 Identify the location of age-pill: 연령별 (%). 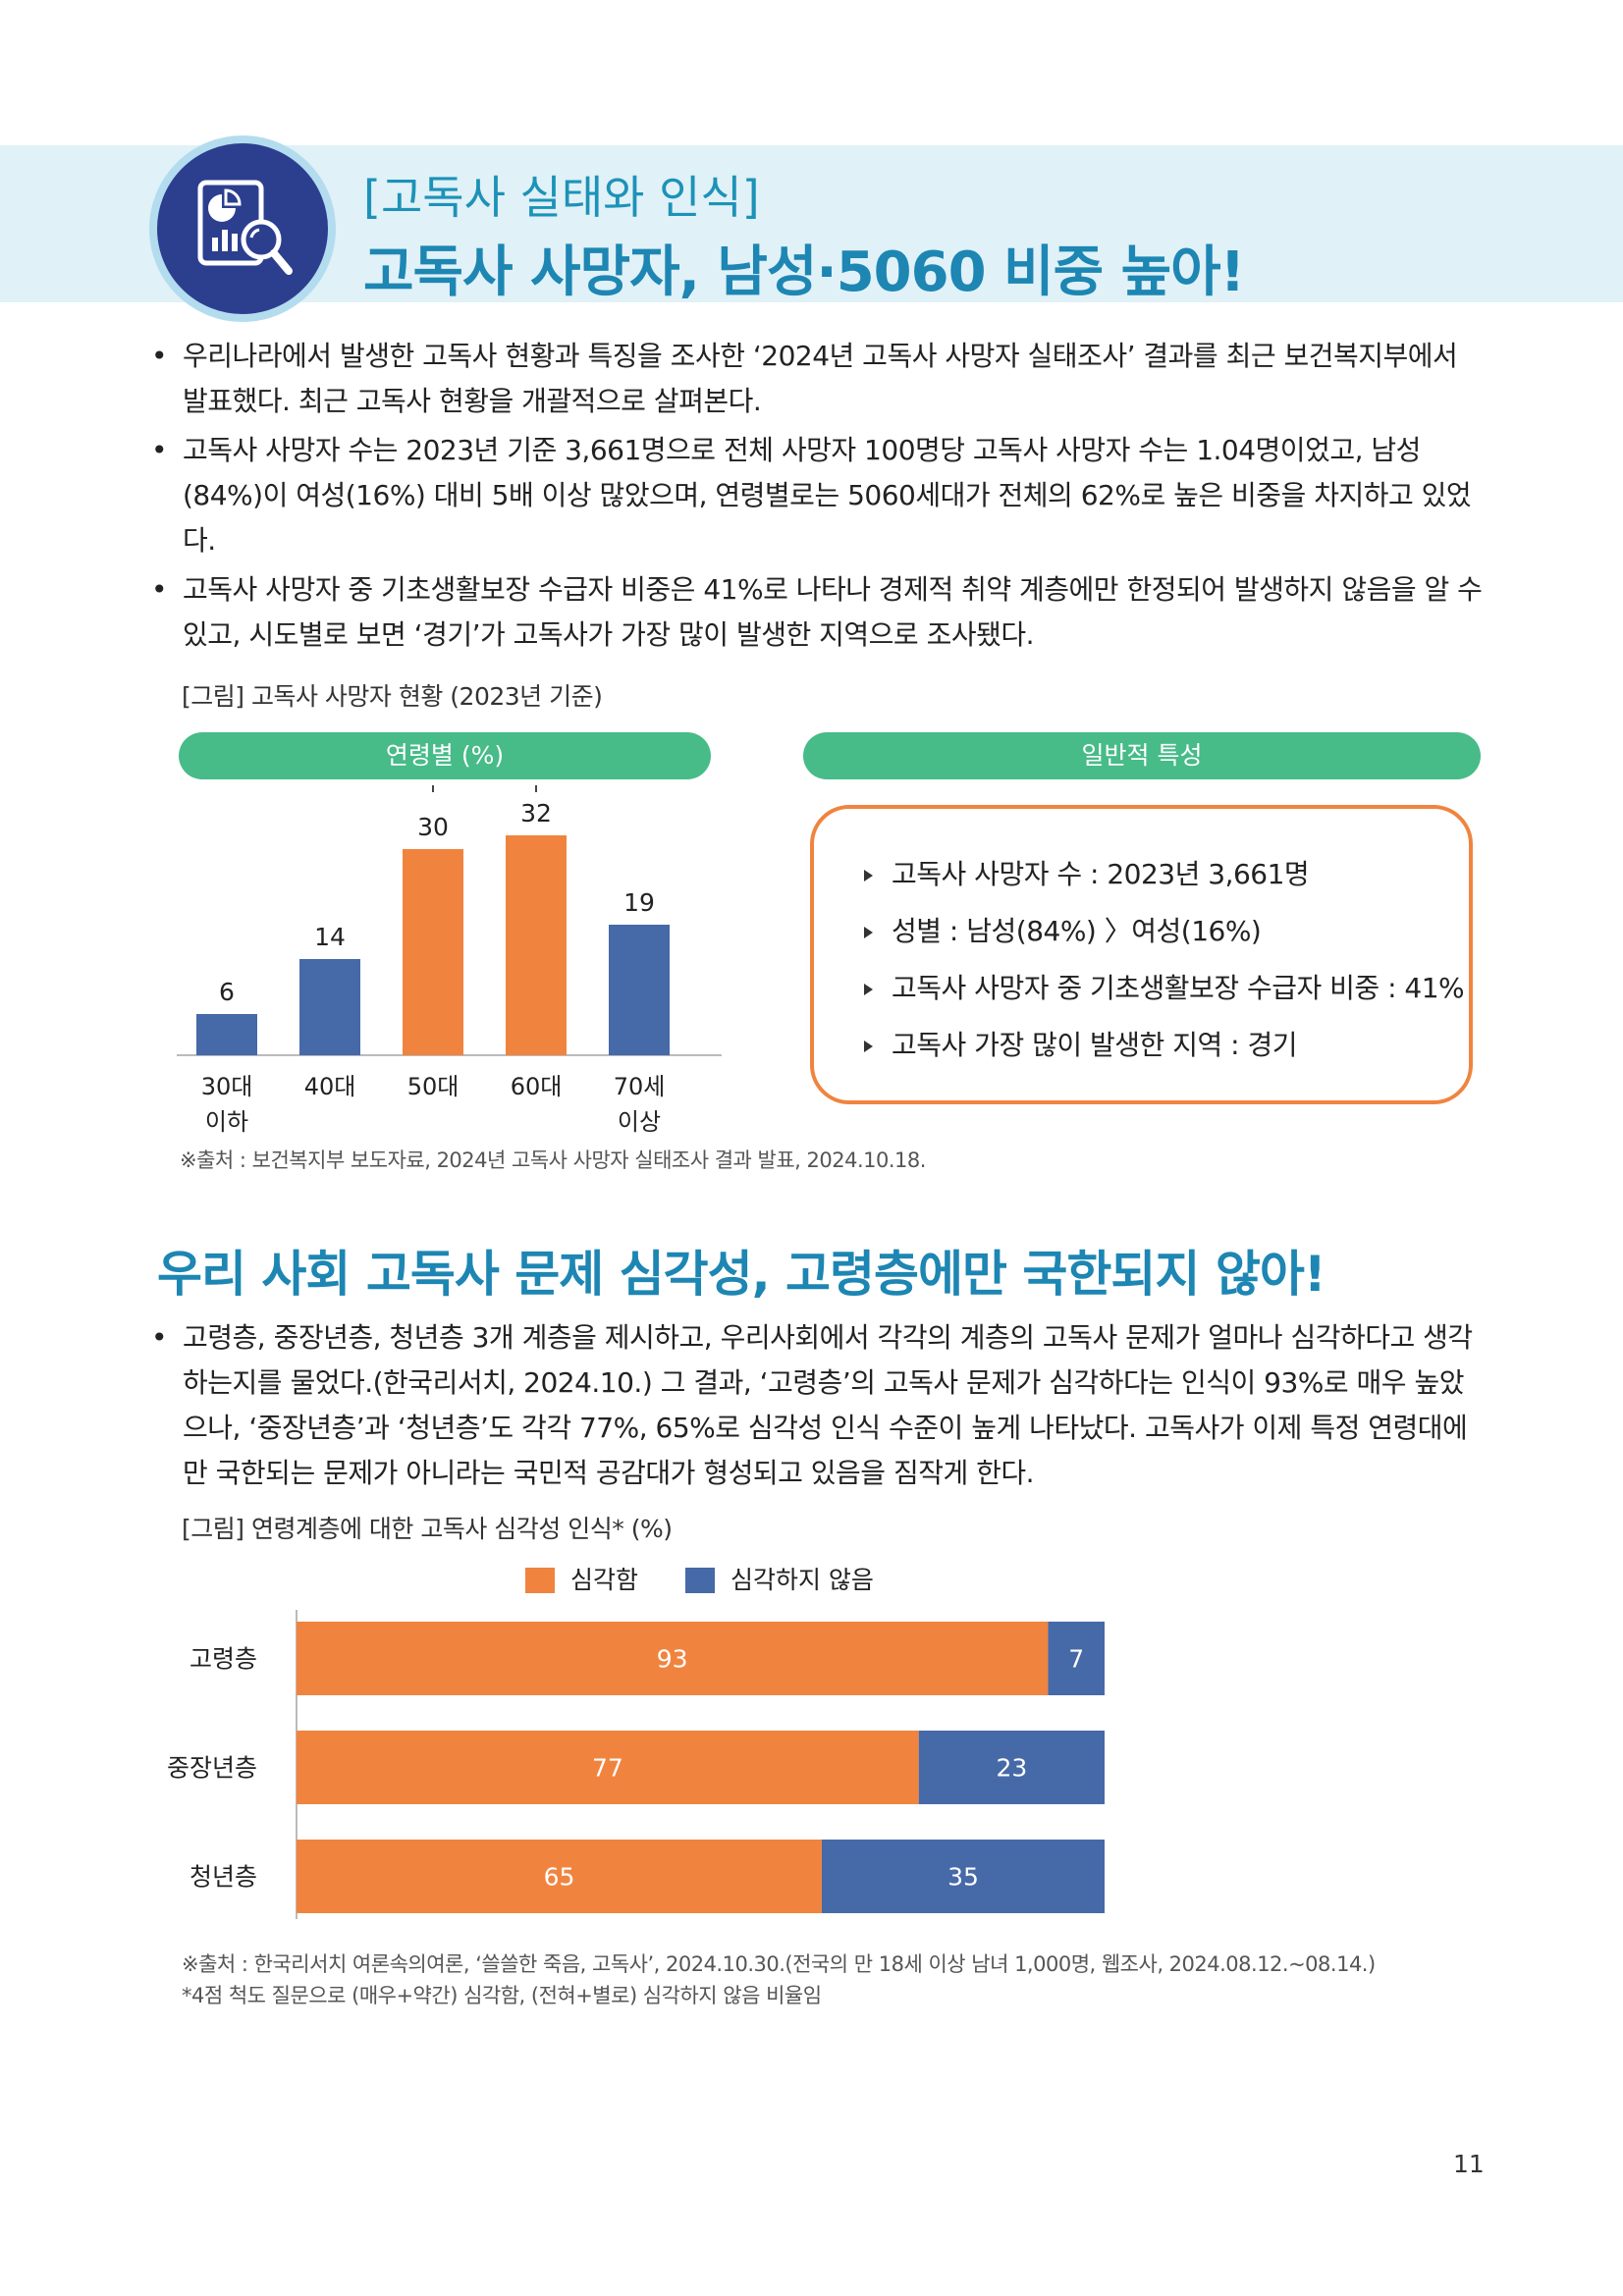
(445, 755).